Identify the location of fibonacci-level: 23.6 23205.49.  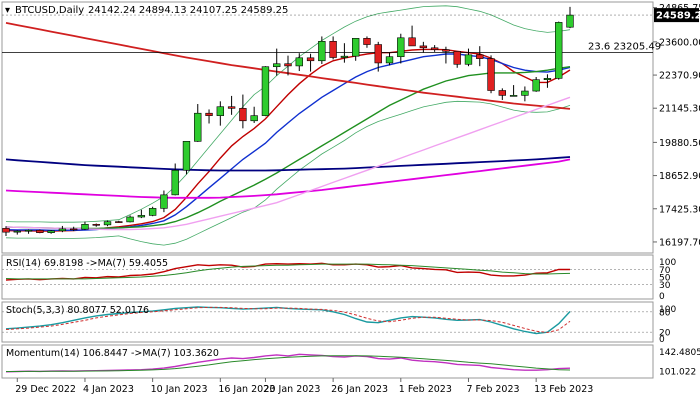
(331, 47).